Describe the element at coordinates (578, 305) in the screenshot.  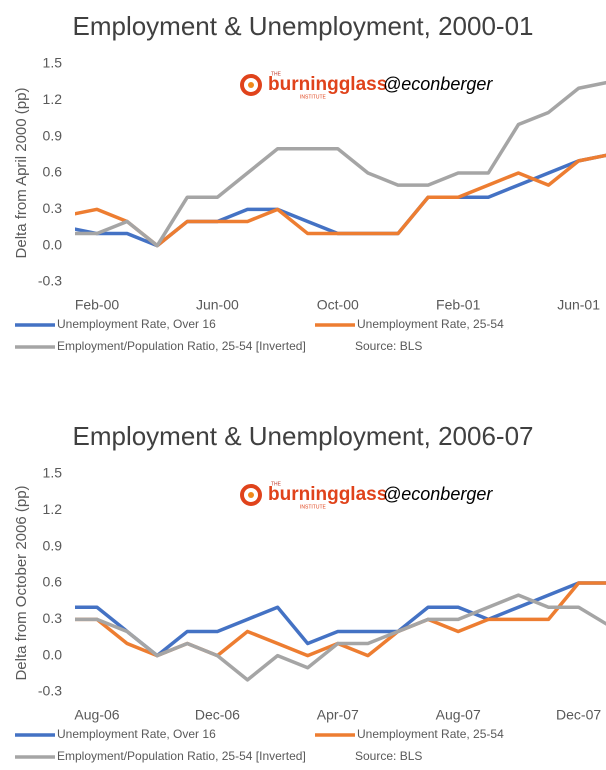
I see `x-tick-label: Jun-01` at that location.